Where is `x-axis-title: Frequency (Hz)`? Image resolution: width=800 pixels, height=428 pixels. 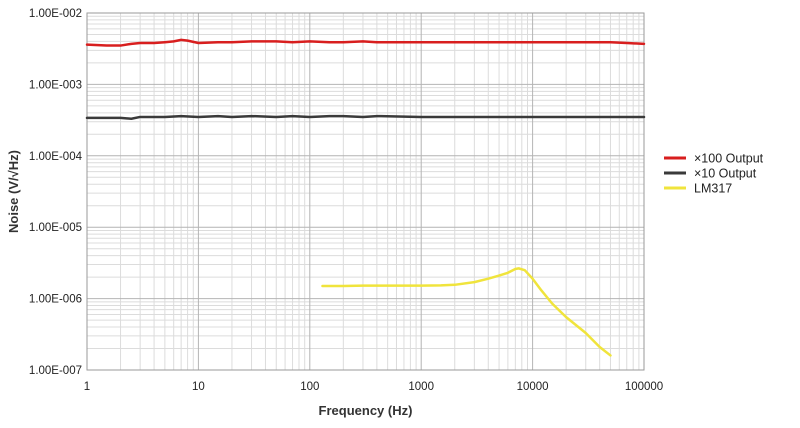 x-axis-title: Frequency (Hz) is located at coordinates (366, 410).